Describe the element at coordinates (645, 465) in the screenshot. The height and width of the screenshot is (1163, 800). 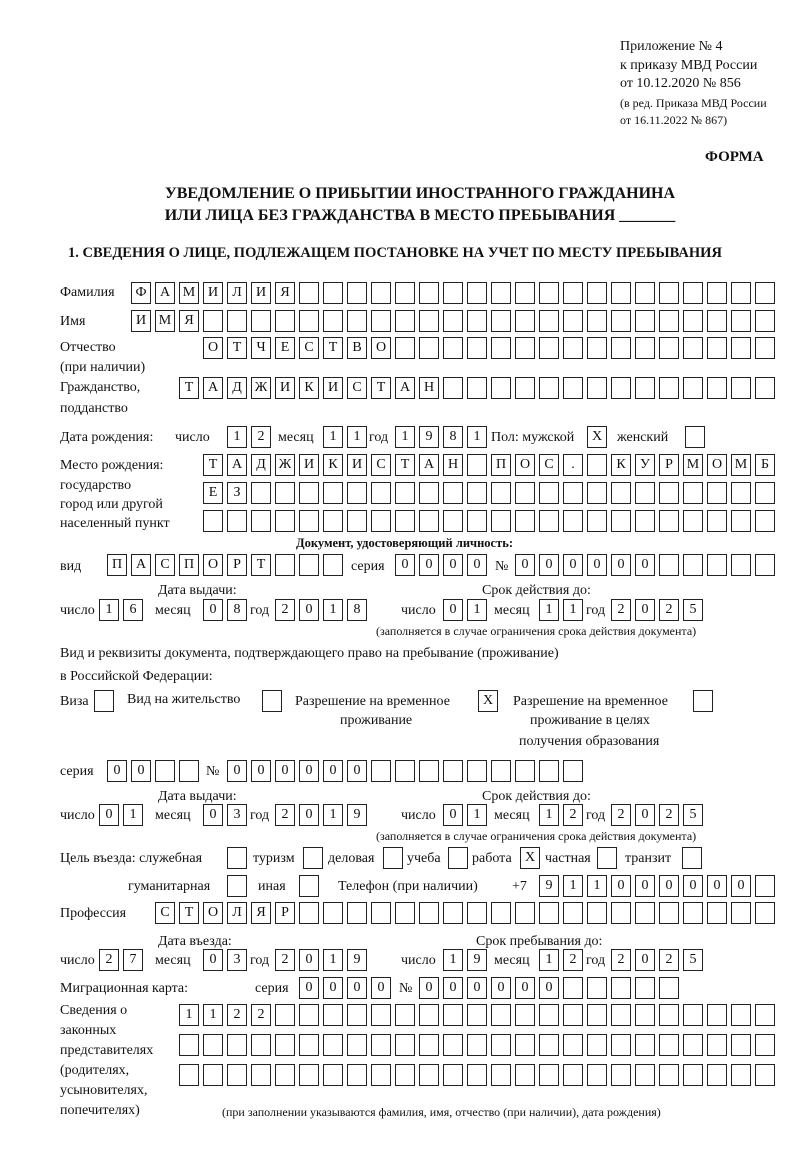
I see `form-cell: У` at that location.